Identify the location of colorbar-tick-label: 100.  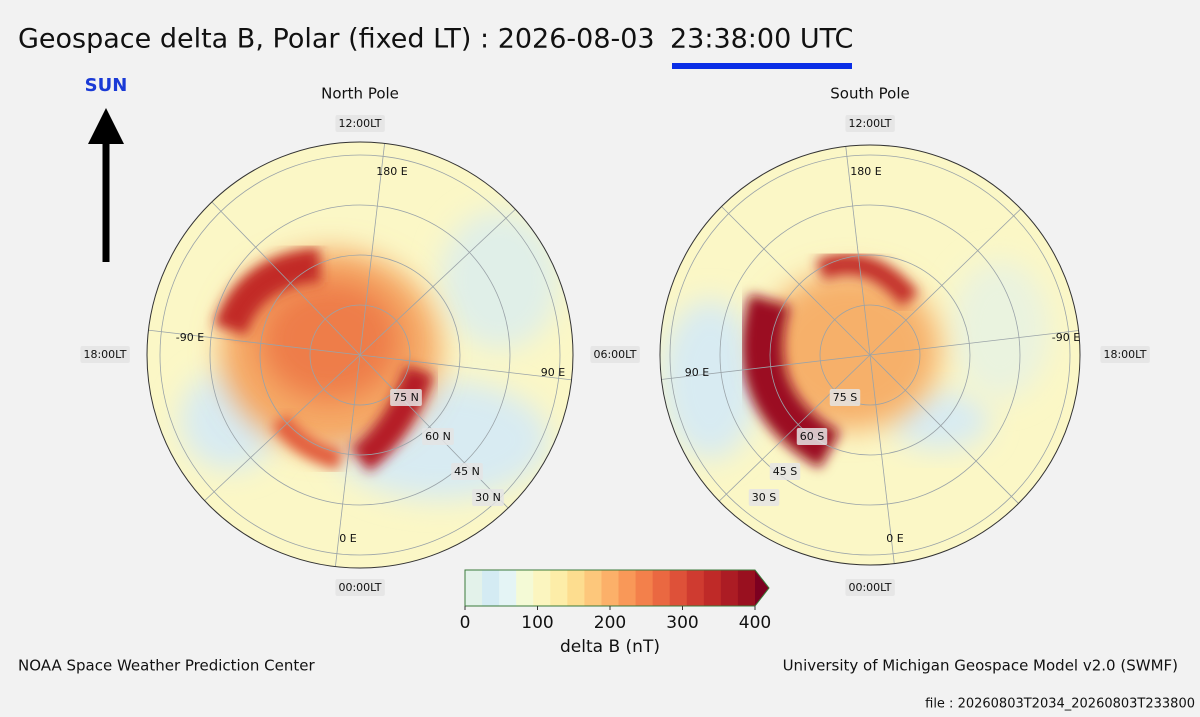
(537, 623).